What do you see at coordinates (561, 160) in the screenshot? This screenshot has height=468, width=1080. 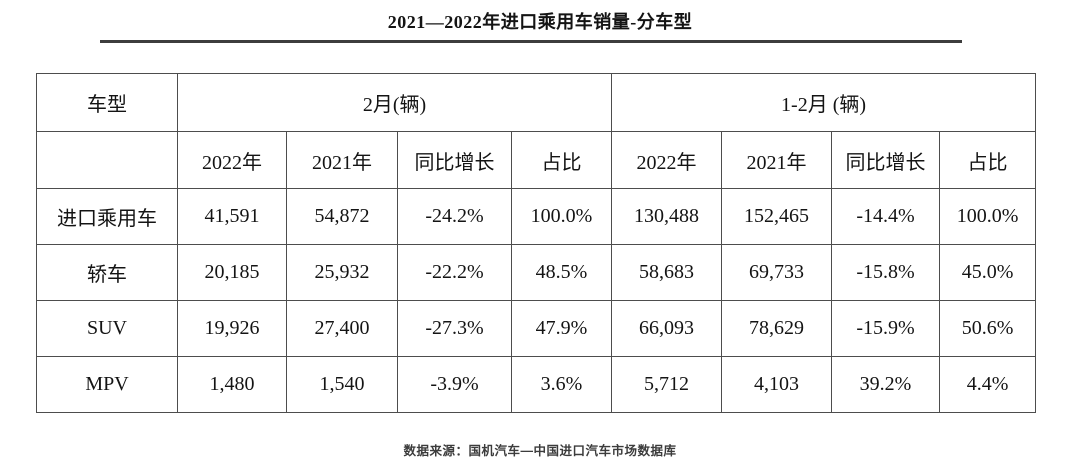 I see `col-header-feb-share: 占比` at bounding box center [561, 160].